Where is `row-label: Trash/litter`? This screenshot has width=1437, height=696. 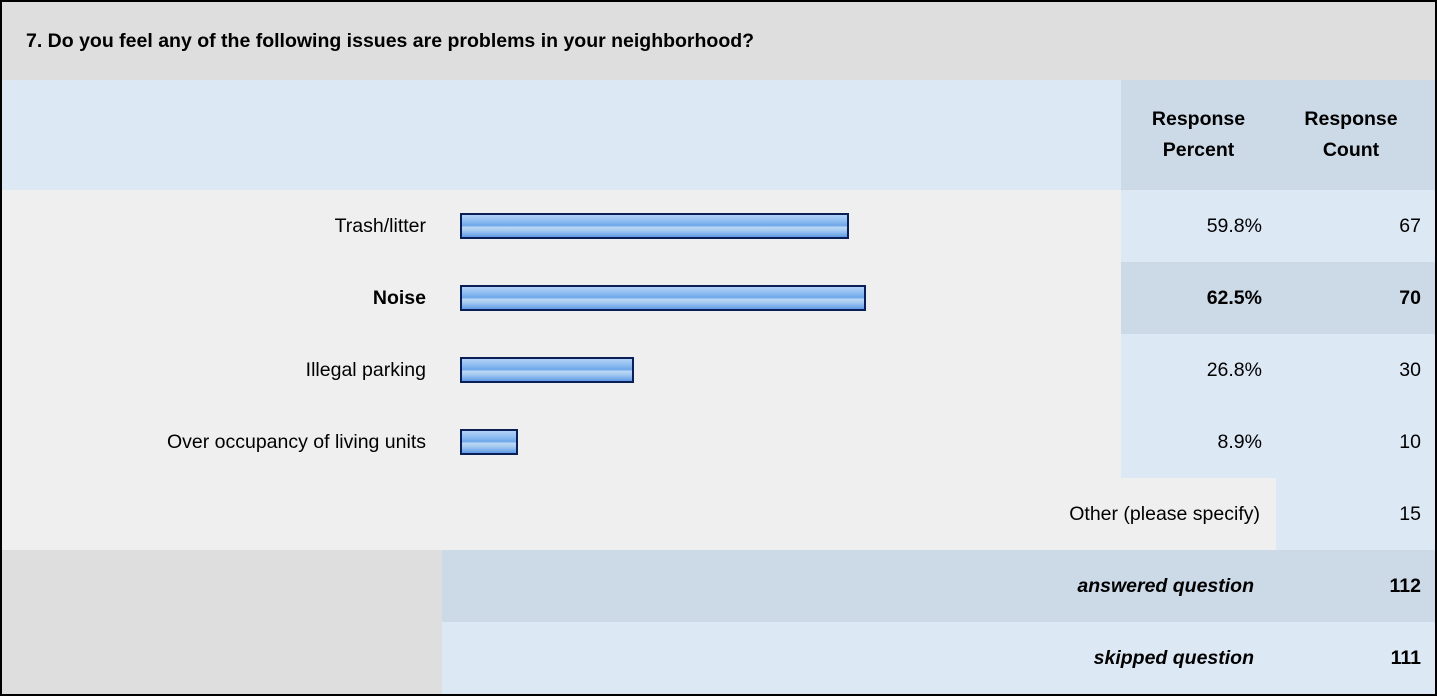
row-label: Trash/litter is located at coordinates (222, 226).